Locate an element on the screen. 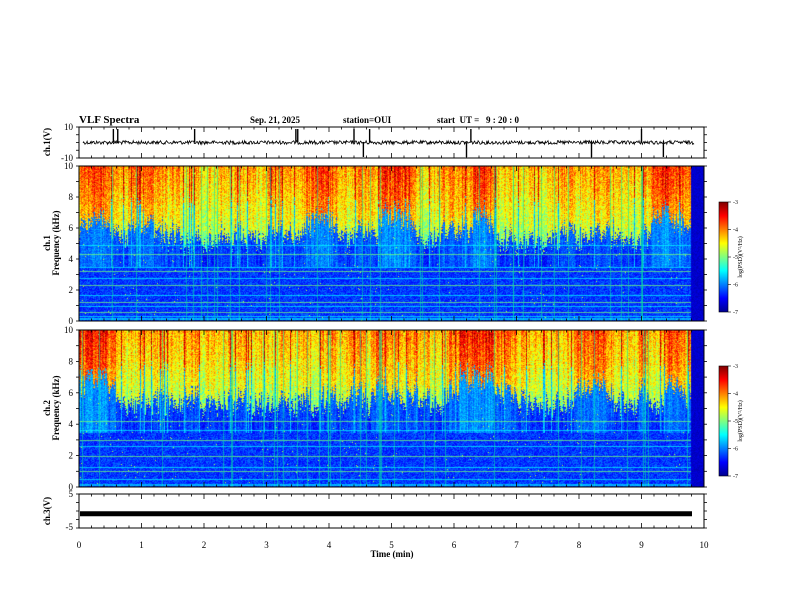 The width and height of the screenshot is (792, 612). ch1-ytick-bottom: -10 is located at coordinates (67, 158).